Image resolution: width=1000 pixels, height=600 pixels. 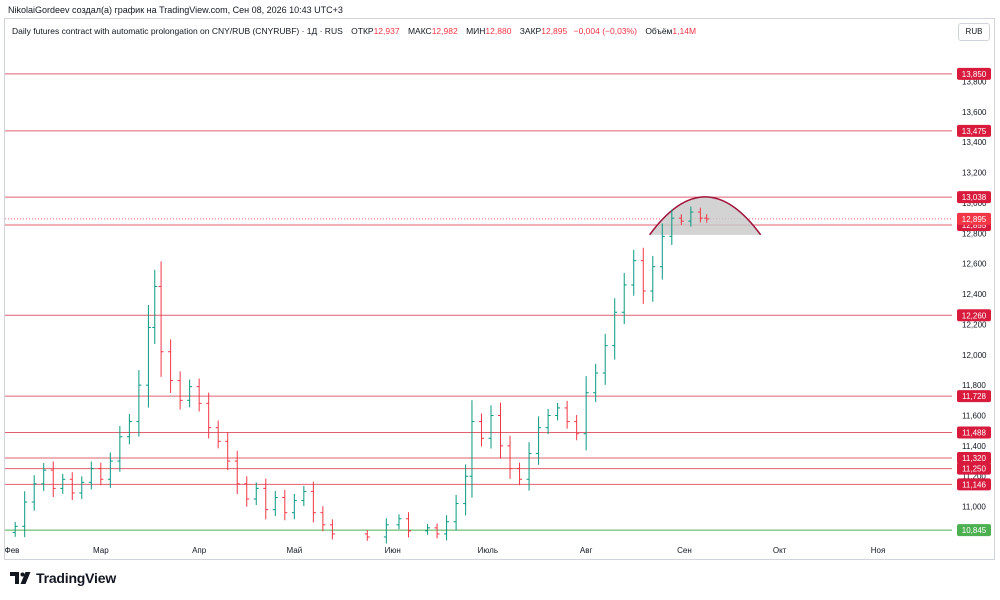 I want to click on high-label: МАКС, so click(x=419, y=31).